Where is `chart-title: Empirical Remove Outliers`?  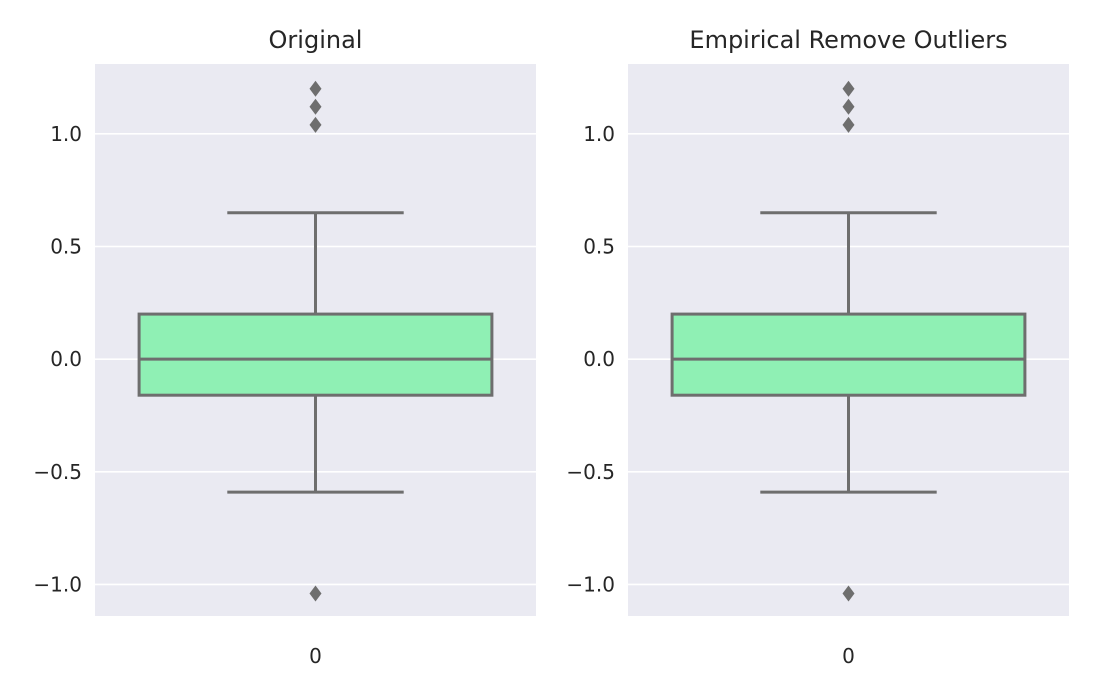
chart-title: Empirical Remove Outliers is located at coordinates (848, 40).